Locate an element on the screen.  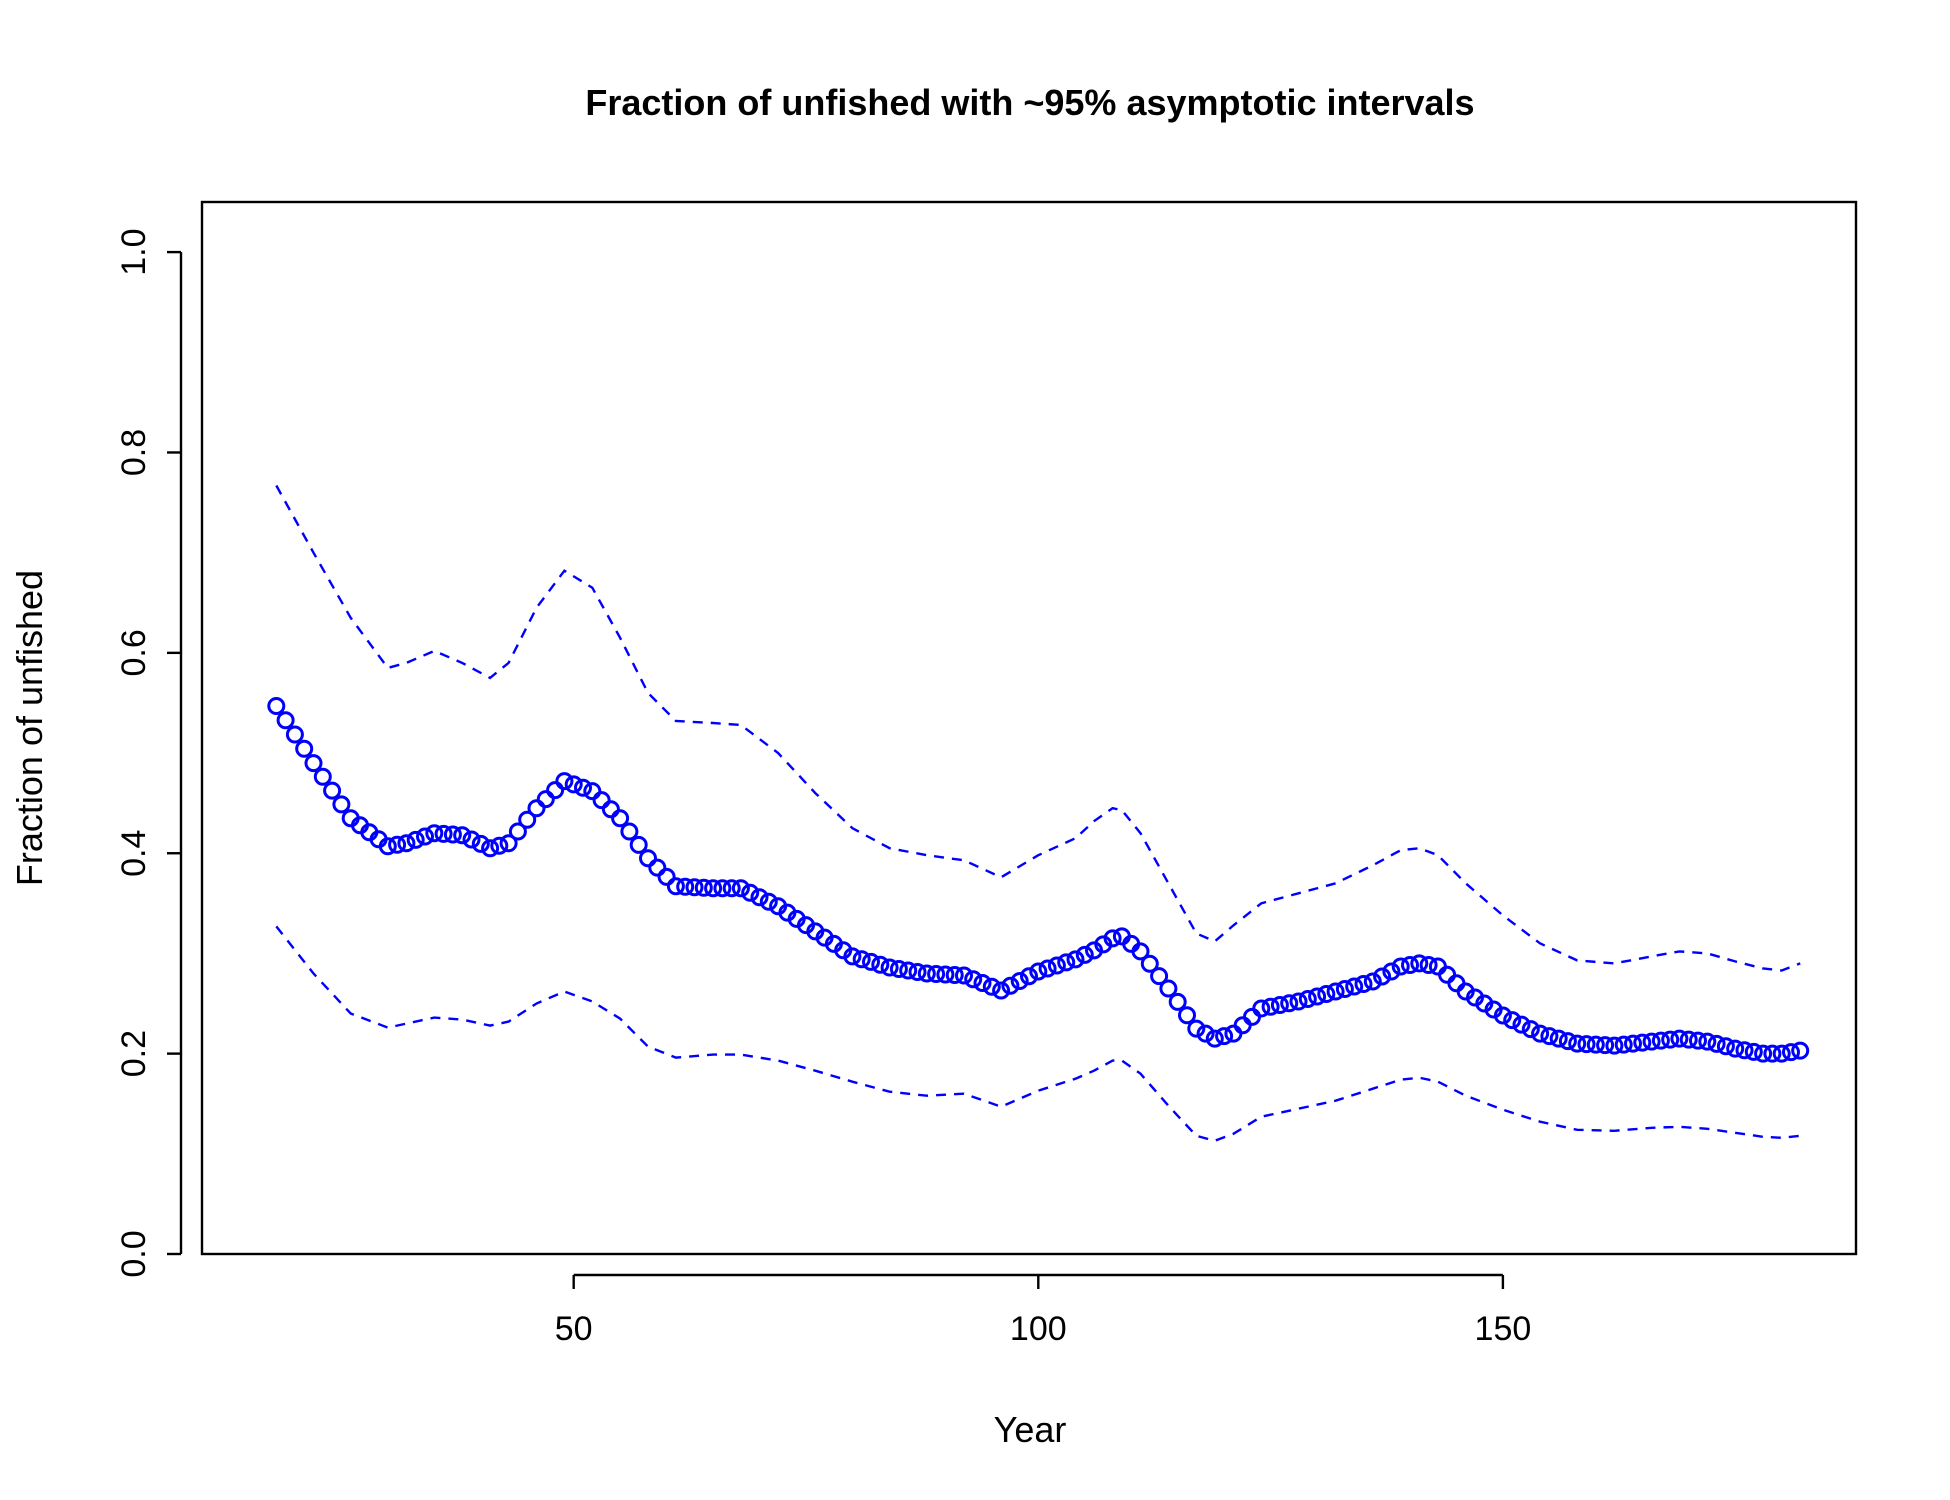
y-axis: 0.0 0.2 0.4 0.6 0.8 1.0 is located at coordinates (149, 753).